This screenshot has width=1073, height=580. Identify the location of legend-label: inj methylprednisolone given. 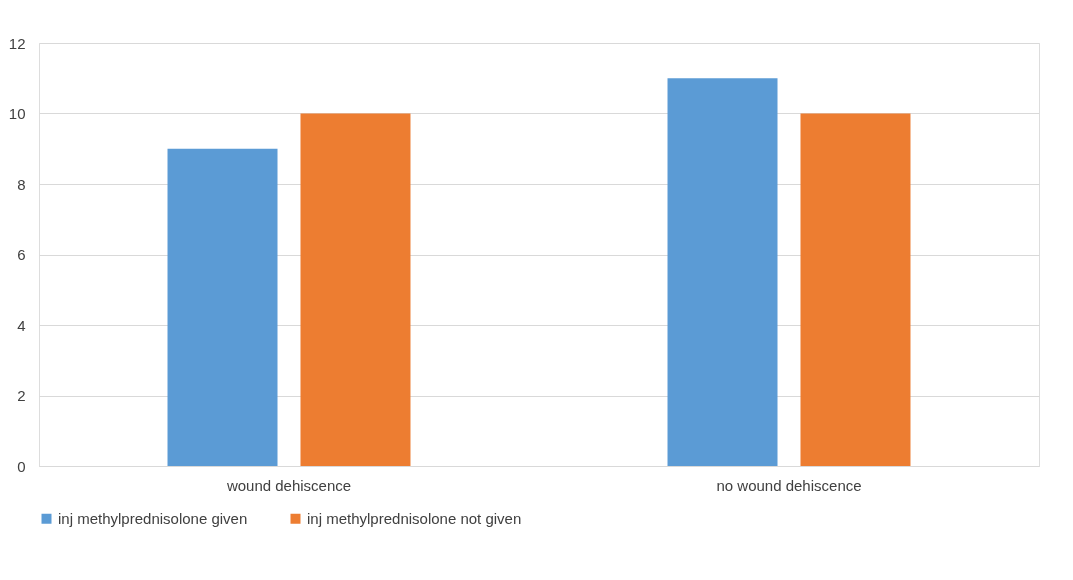
(153, 518).